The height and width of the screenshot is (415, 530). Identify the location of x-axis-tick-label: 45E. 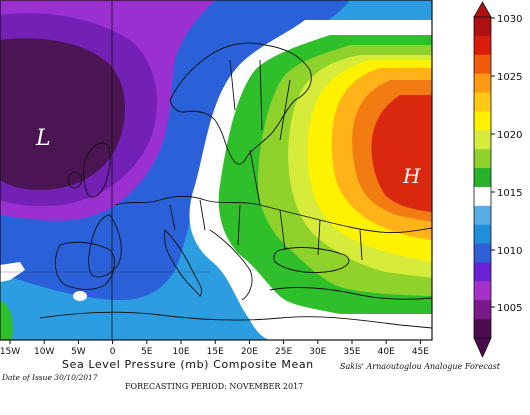
(420, 352).